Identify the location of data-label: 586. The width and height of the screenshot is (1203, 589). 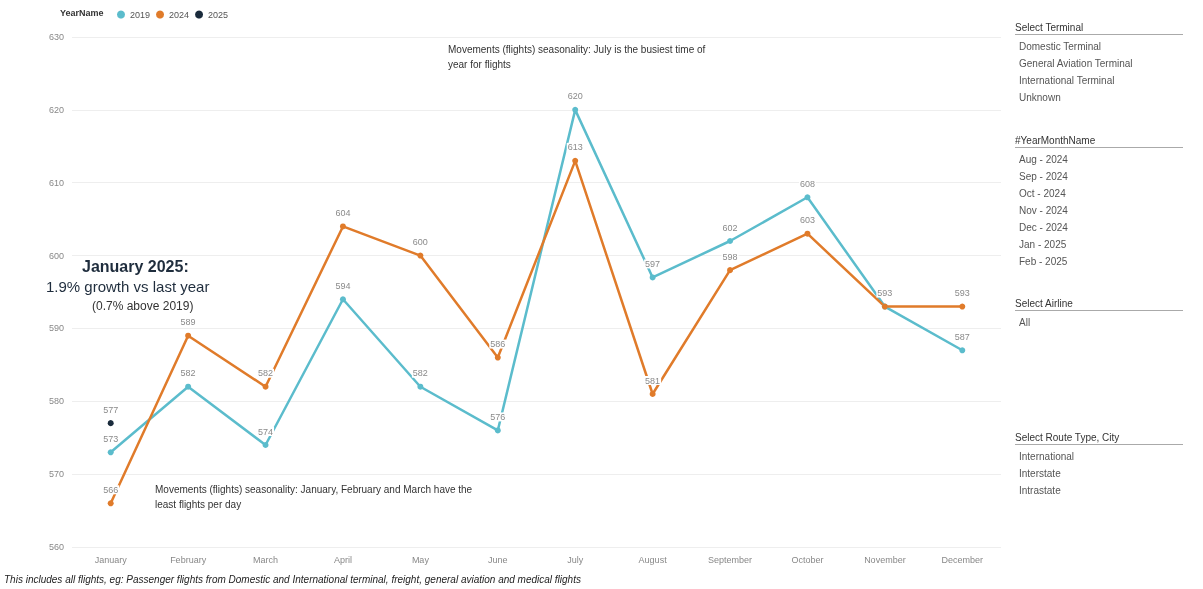
(498, 344).